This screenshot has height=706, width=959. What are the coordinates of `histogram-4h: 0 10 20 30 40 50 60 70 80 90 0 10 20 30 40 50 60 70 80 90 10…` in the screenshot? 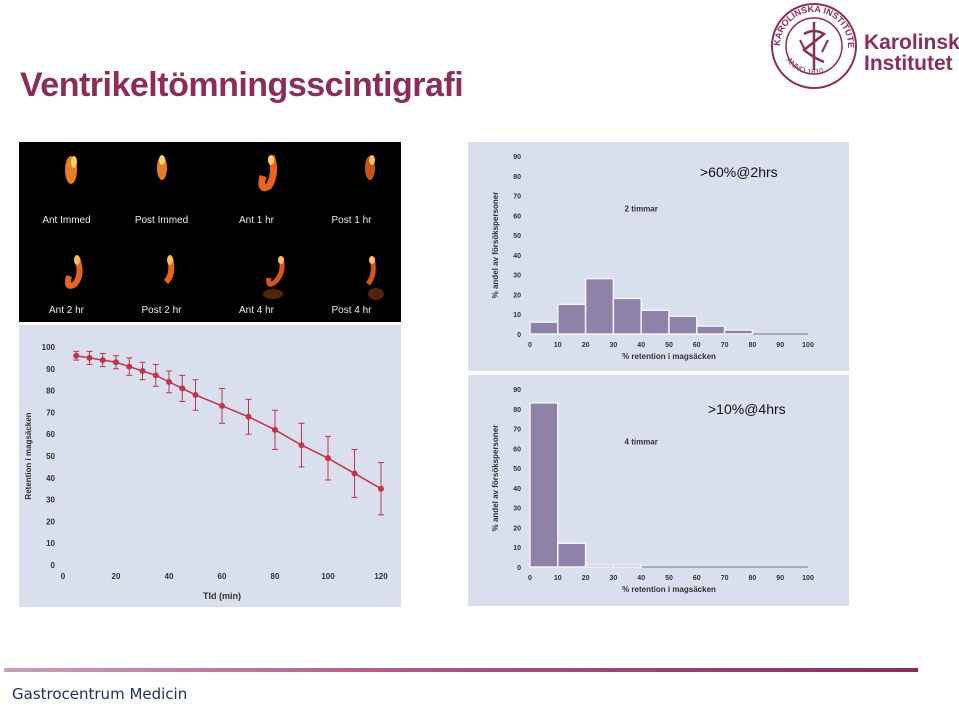 It's located at (652, 490).